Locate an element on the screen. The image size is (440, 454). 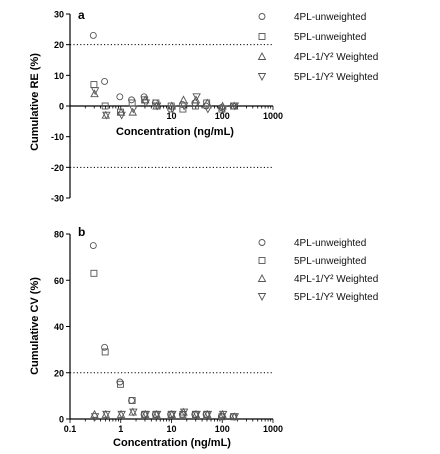
panel-b-y-tick-label: 0 is located at coordinates (61, 420).